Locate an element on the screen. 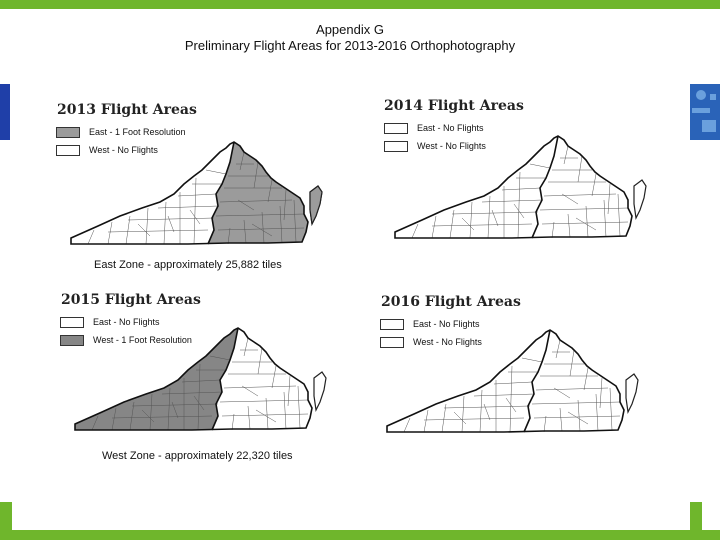 The height and width of the screenshot is (540, 720). panel-2013-map is located at coordinates (196, 193).